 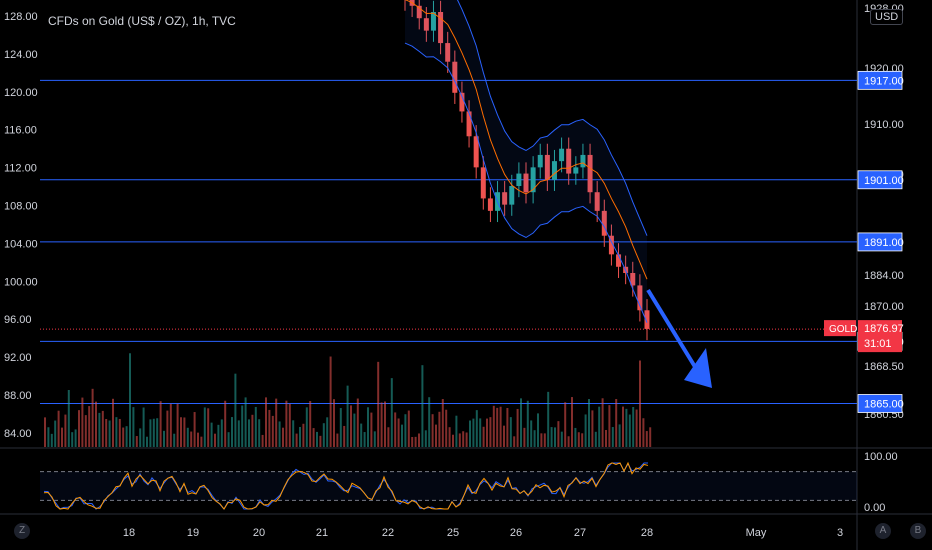 What do you see at coordinates (883, 531) in the screenshot?
I see `auto-scale-button: A` at bounding box center [883, 531].